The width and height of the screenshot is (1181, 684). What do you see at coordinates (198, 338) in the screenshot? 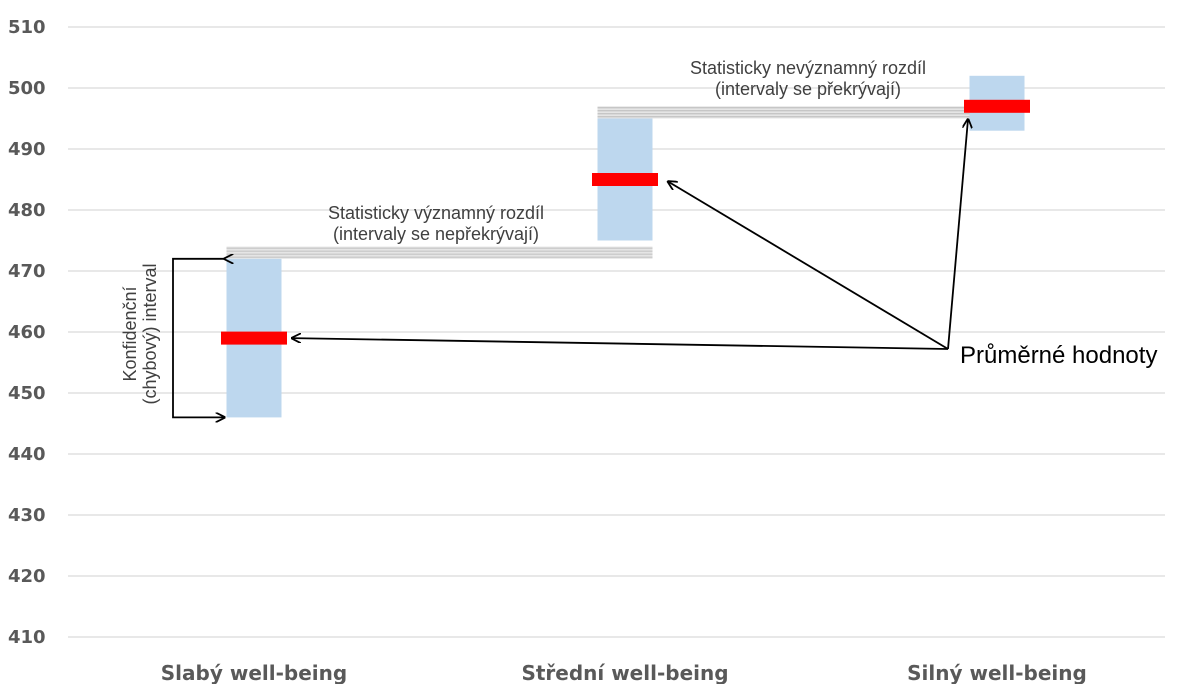
I see `ci-bracket` at bounding box center [198, 338].